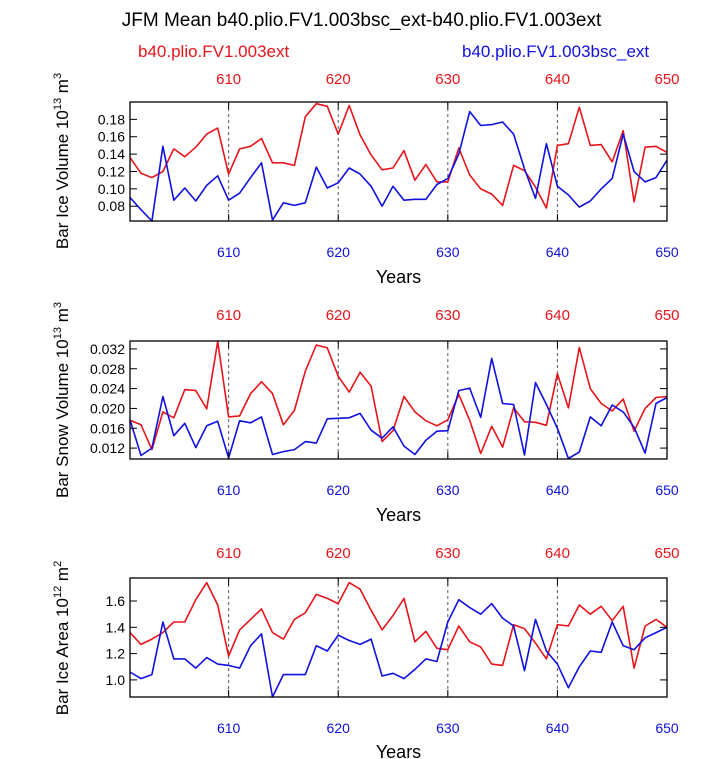 This screenshot has width=723, height=759. I want to click on ytick-label: 0.12, so click(111, 171).